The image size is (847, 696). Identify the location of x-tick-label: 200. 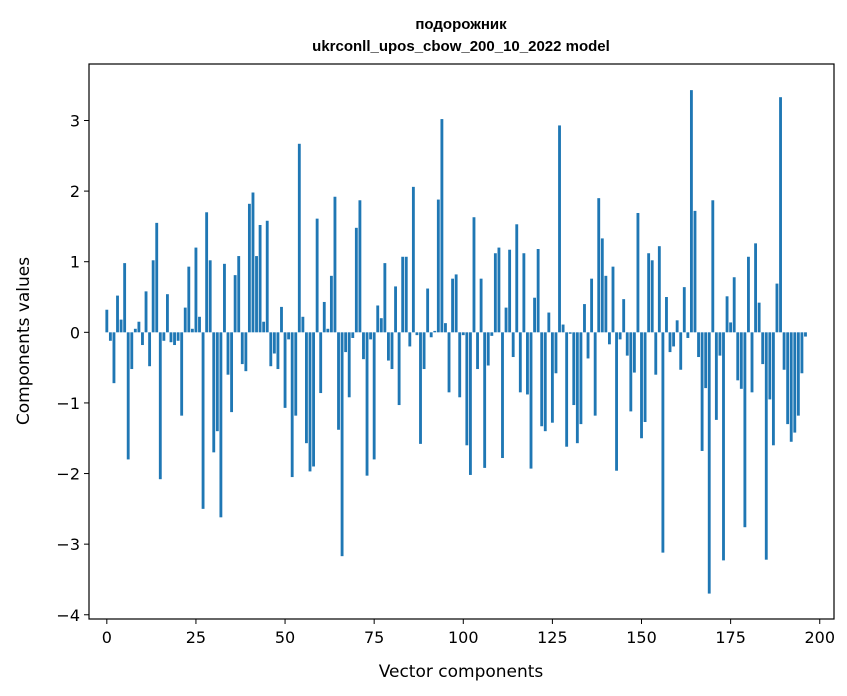
(819, 637).